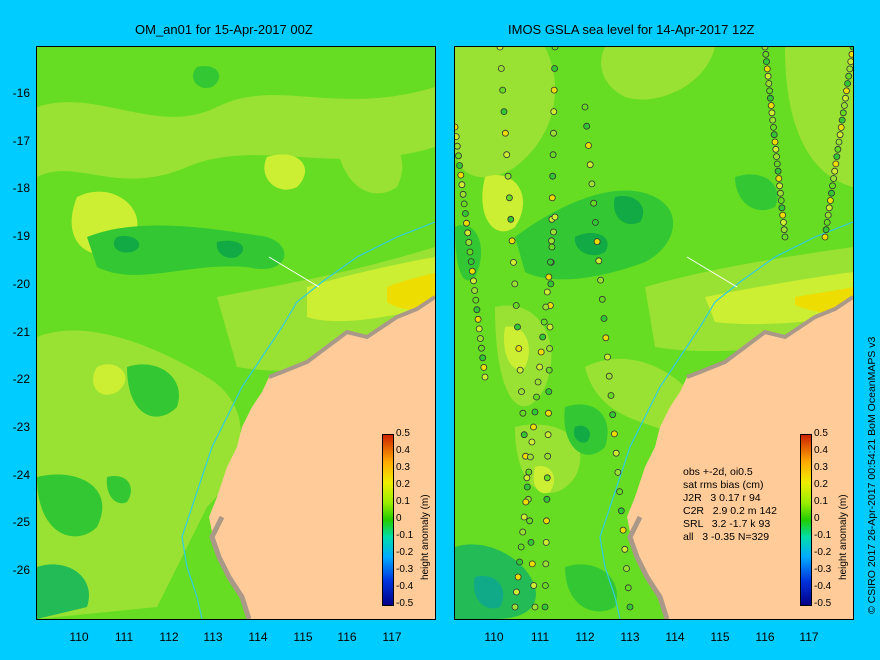  What do you see at coordinates (726, 537) in the screenshot?
I see `stats-line: all 3 -0.35 N=329` at bounding box center [726, 537].